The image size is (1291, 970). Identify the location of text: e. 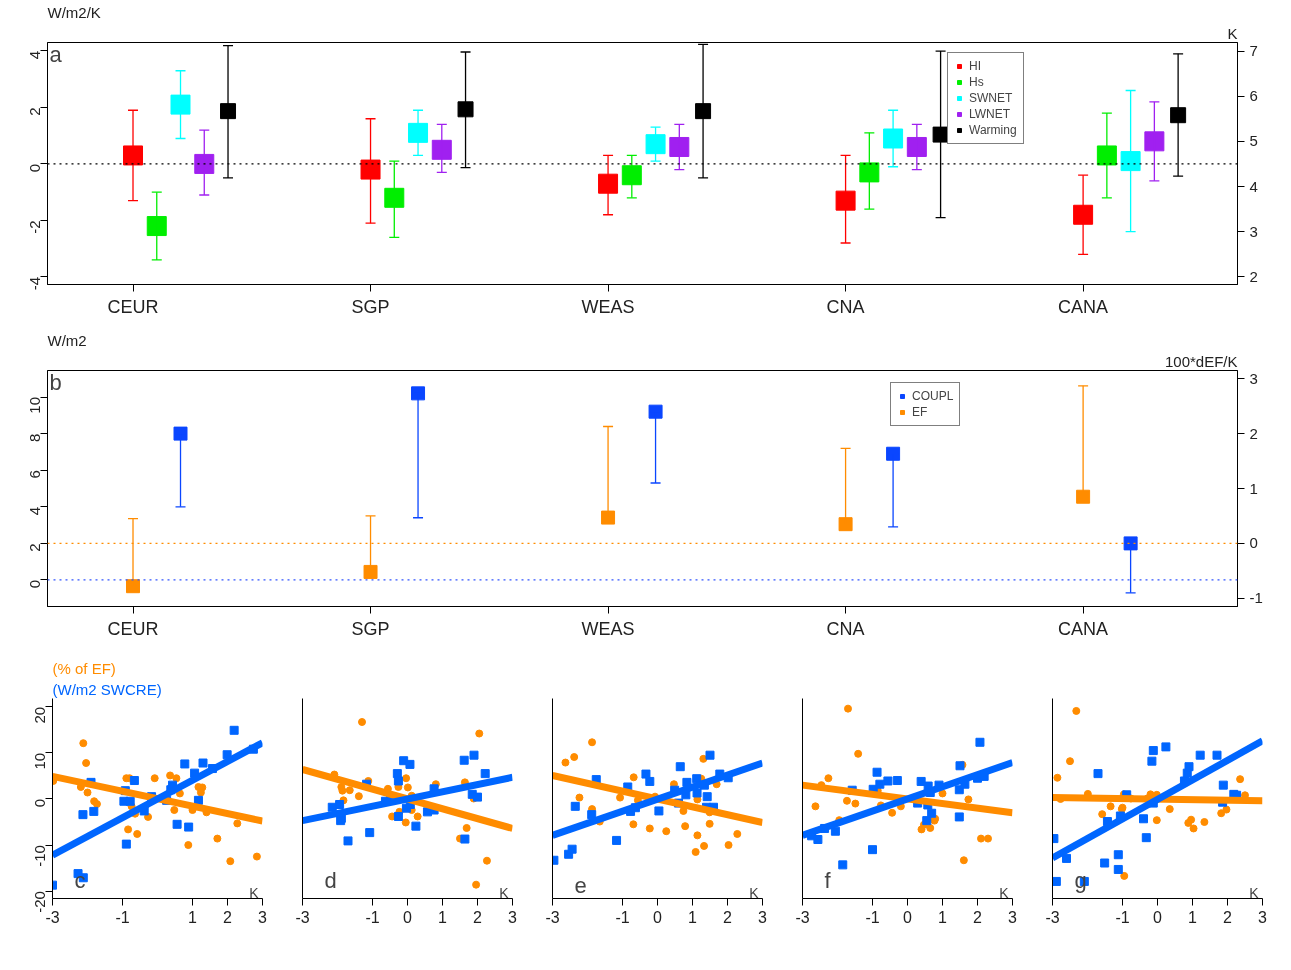
(580, 885).